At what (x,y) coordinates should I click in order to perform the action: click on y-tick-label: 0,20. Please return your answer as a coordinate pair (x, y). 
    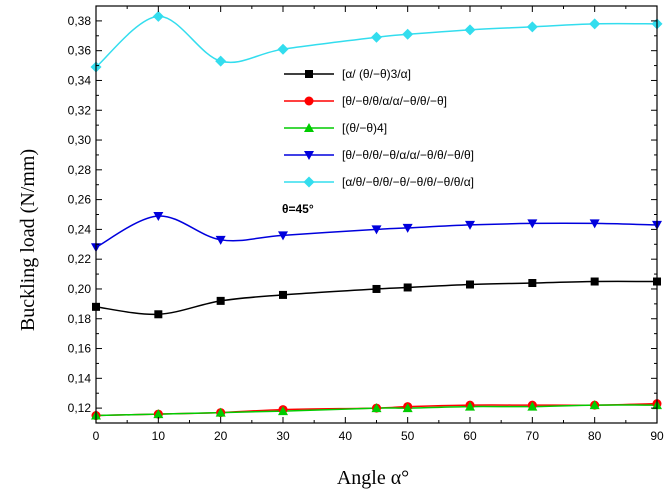
    Looking at the image, I should click on (80, 289).